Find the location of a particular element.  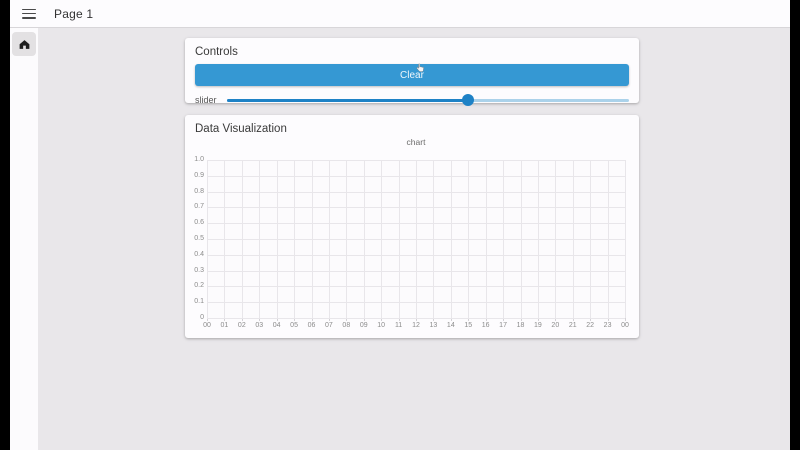

y-axis-labels: 1.0 0.9 0.8 0.7 0.6 0.5 0.4 0.3 0.2 0.1 0 is located at coordinates (194, 238).